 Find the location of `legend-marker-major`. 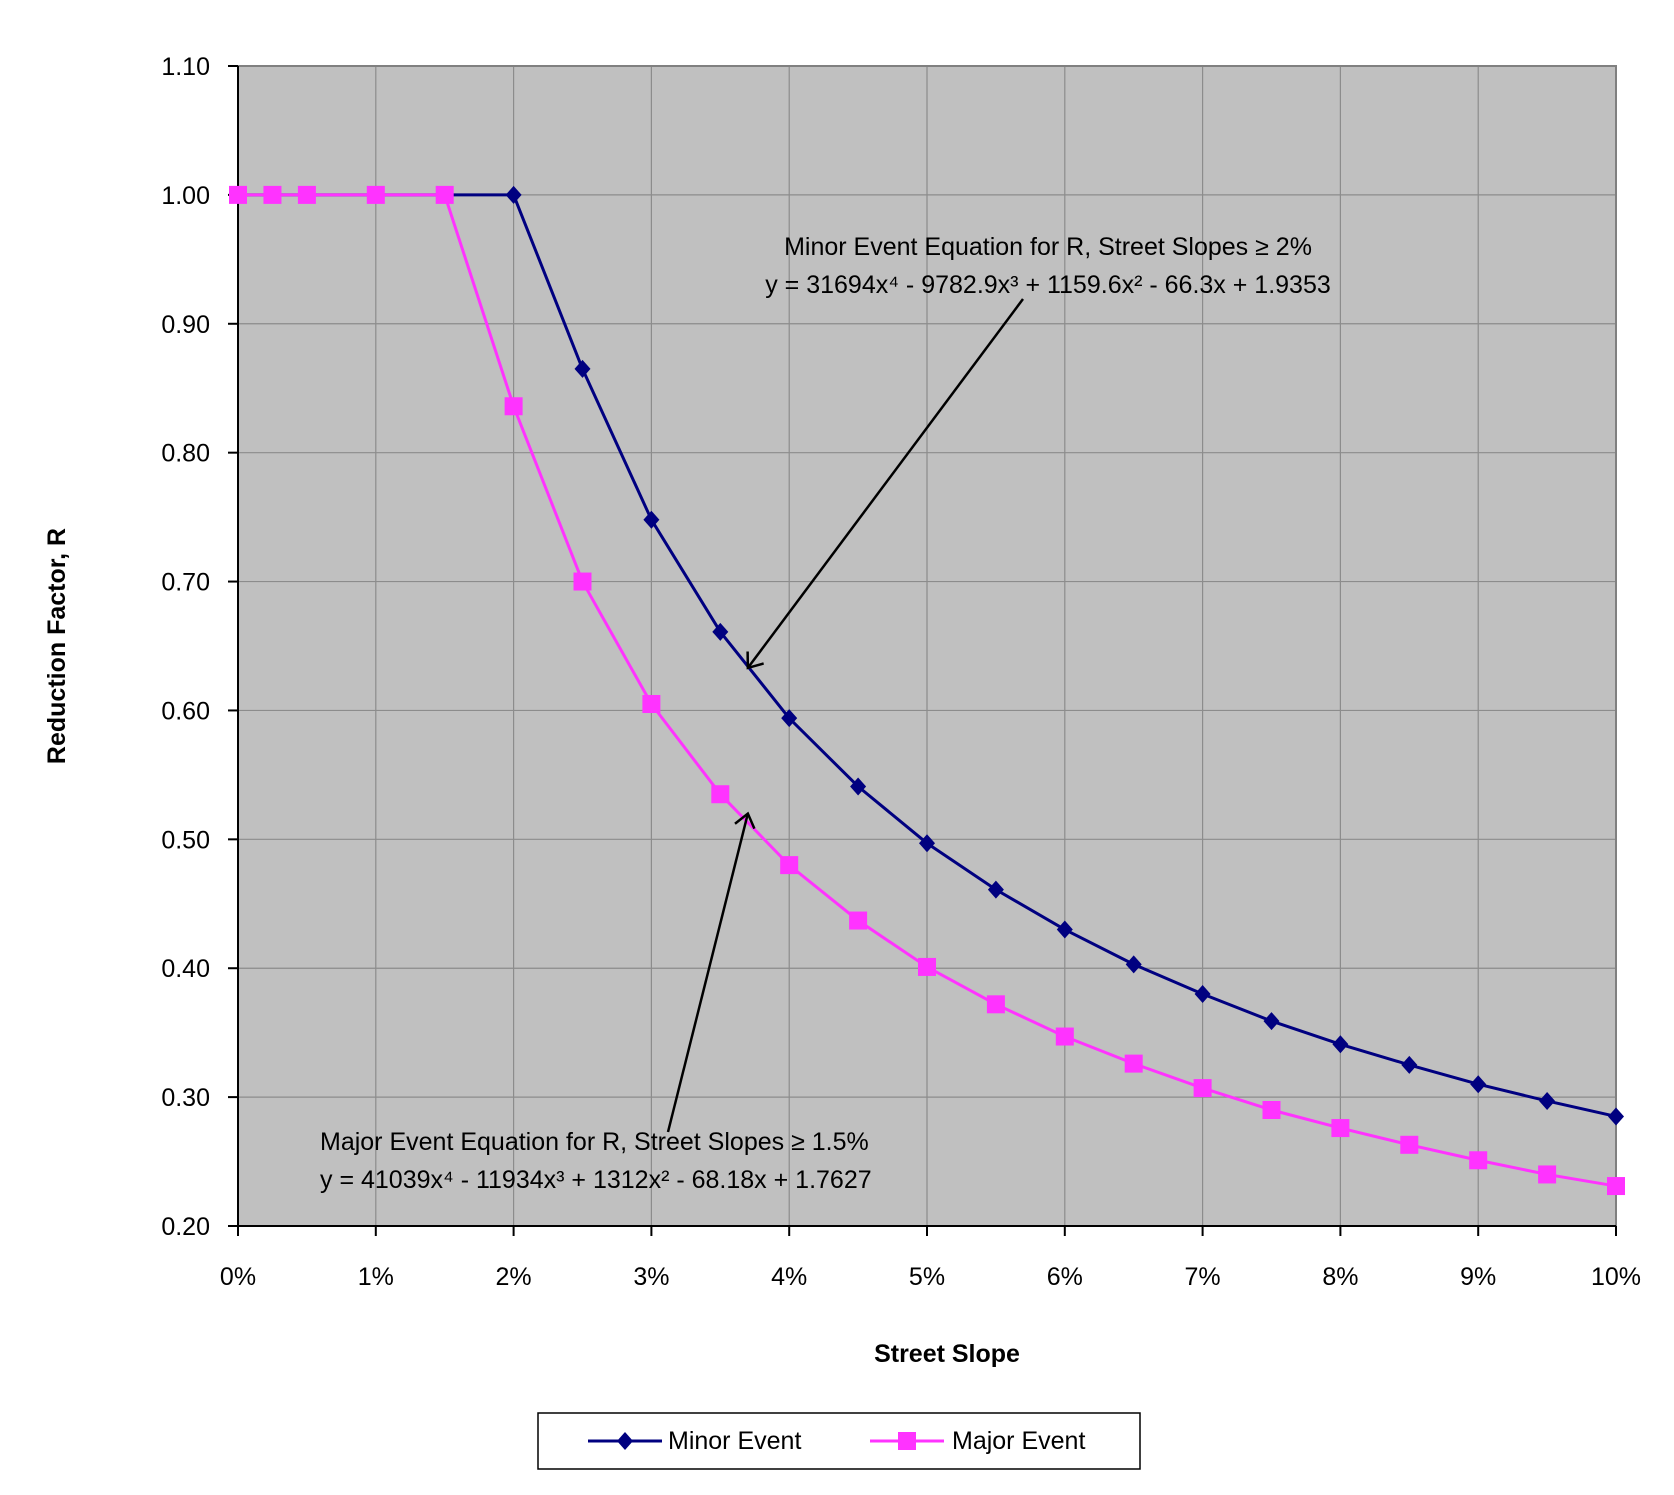

legend-marker-major is located at coordinates (907, 1441).